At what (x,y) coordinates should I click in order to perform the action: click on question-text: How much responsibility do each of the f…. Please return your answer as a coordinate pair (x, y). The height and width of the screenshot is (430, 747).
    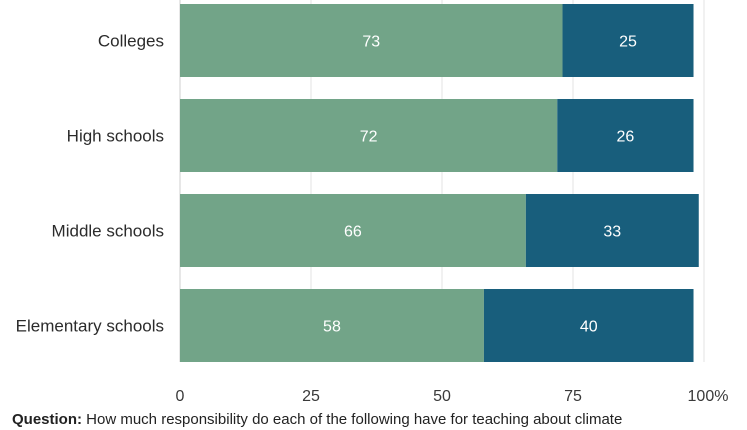
    Looking at the image, I should click on (354, 419).